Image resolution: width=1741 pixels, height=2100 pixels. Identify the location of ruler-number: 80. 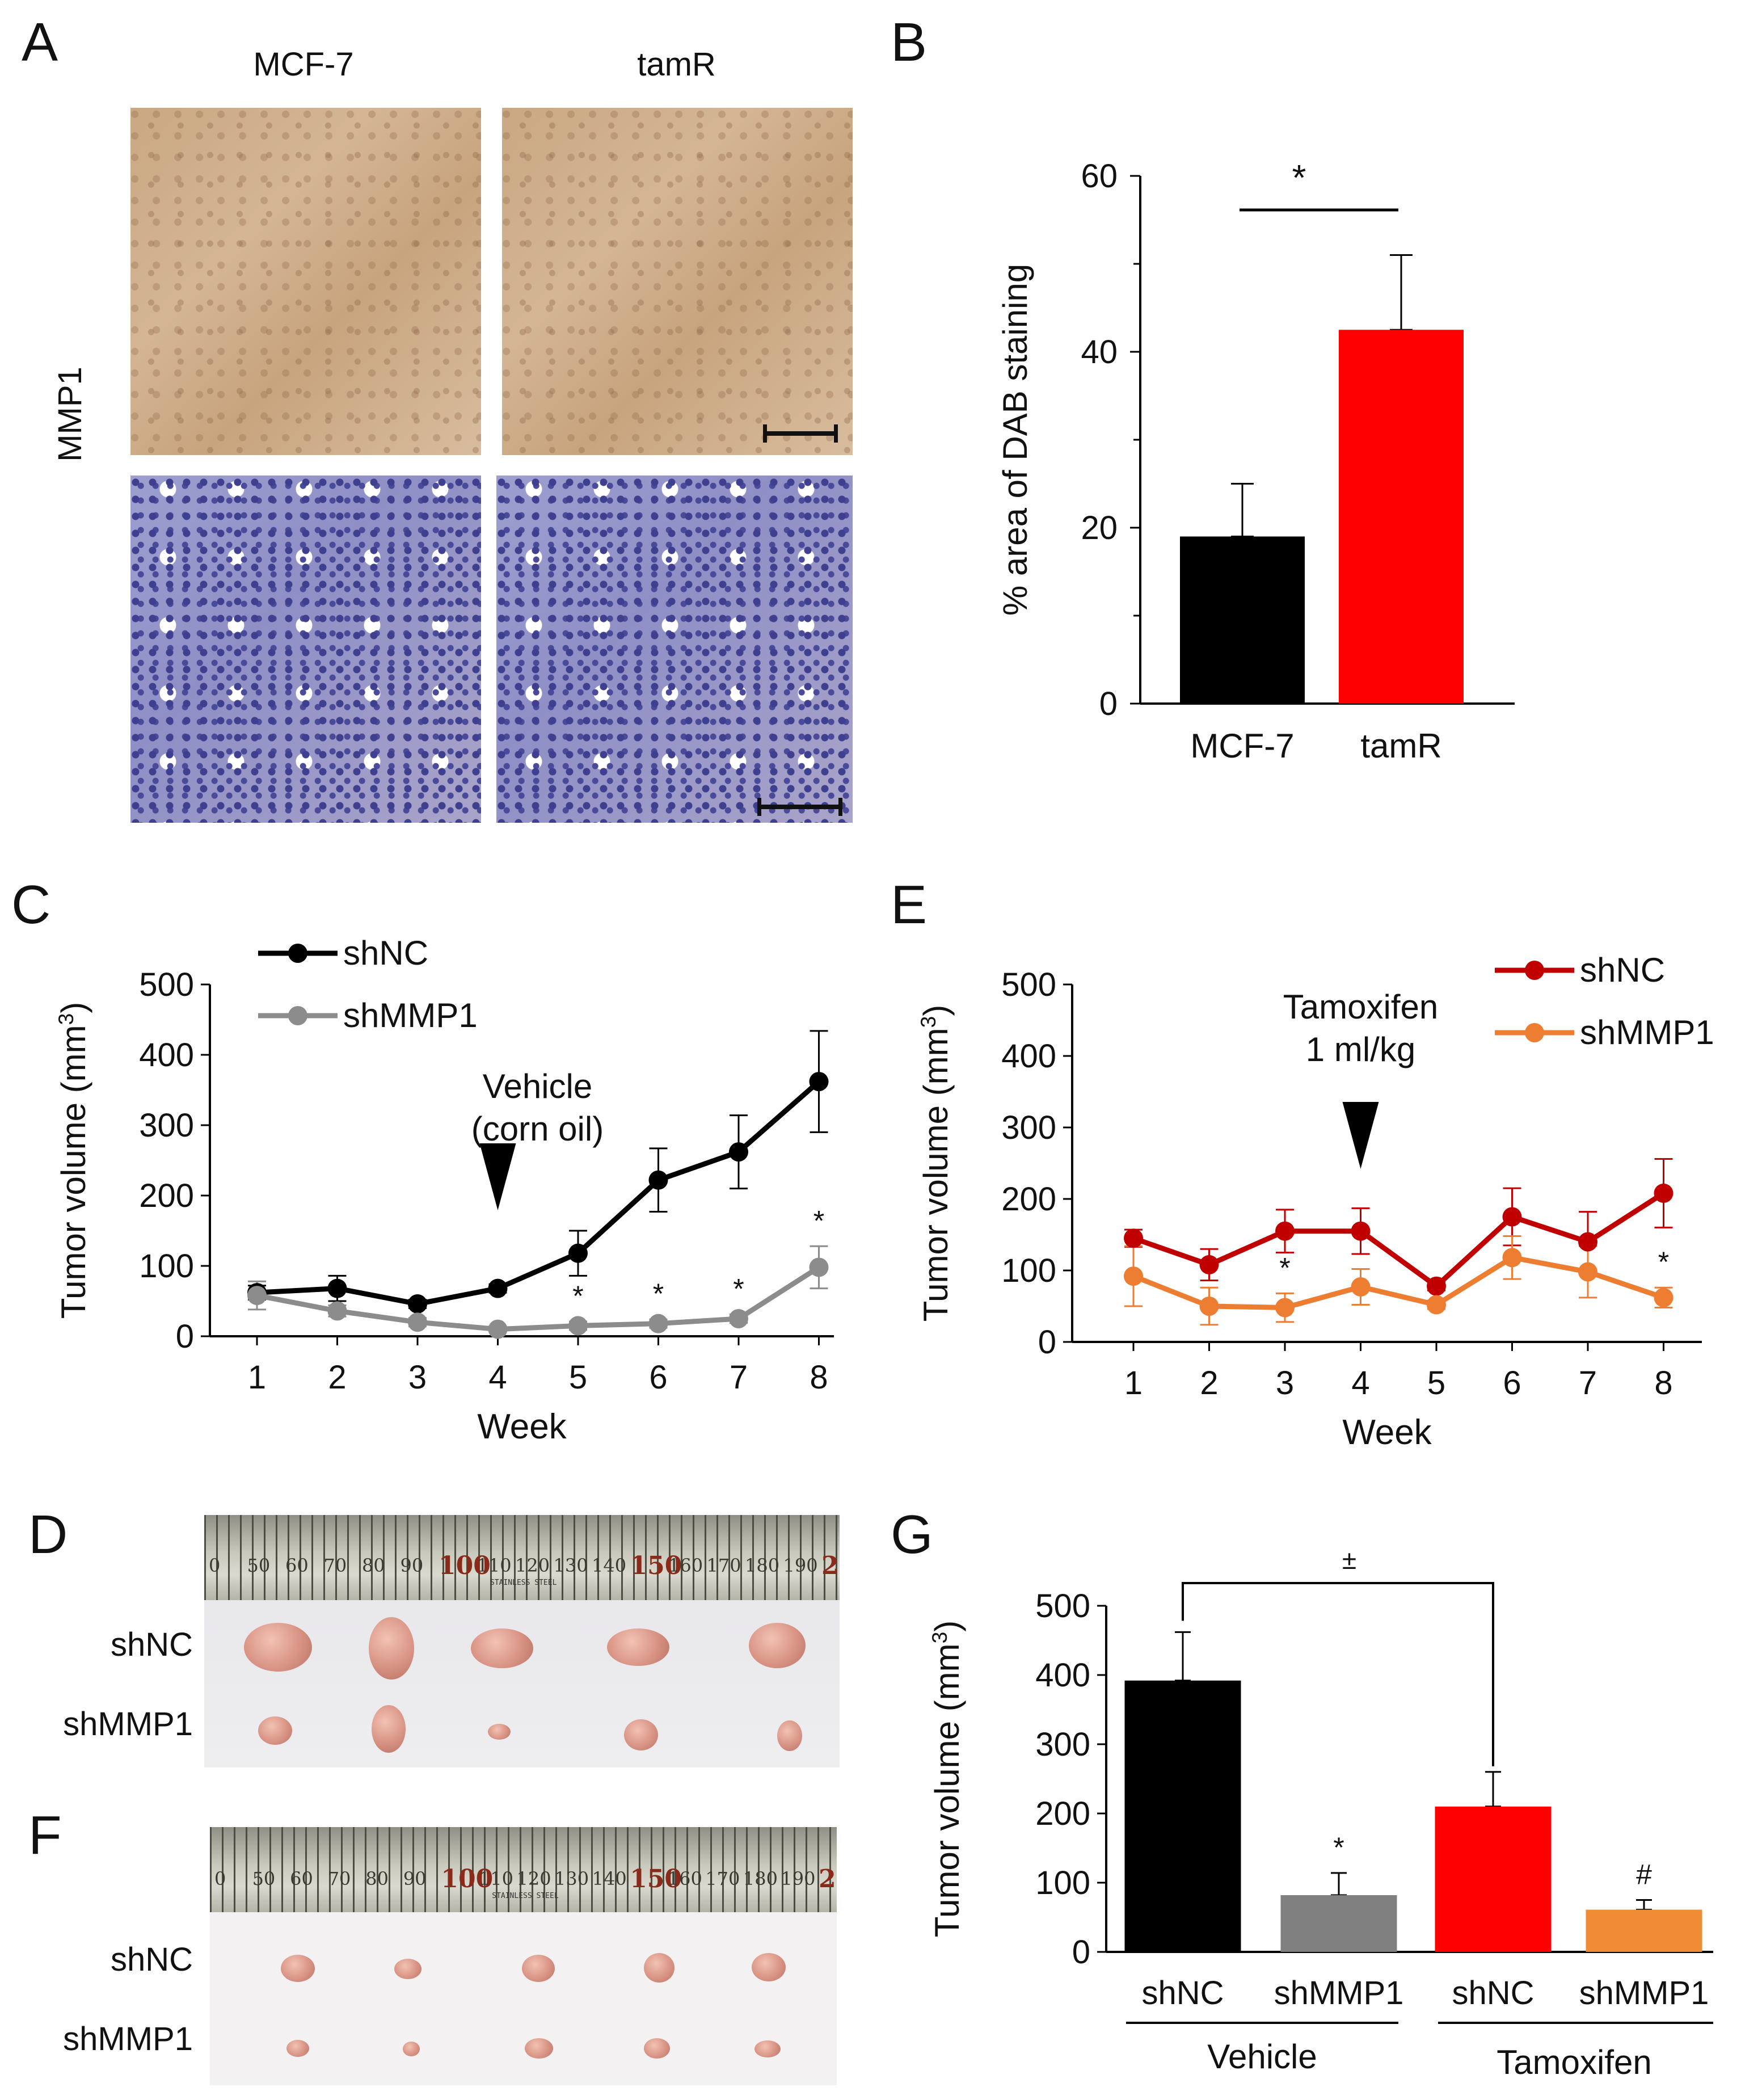
(377, 1878).